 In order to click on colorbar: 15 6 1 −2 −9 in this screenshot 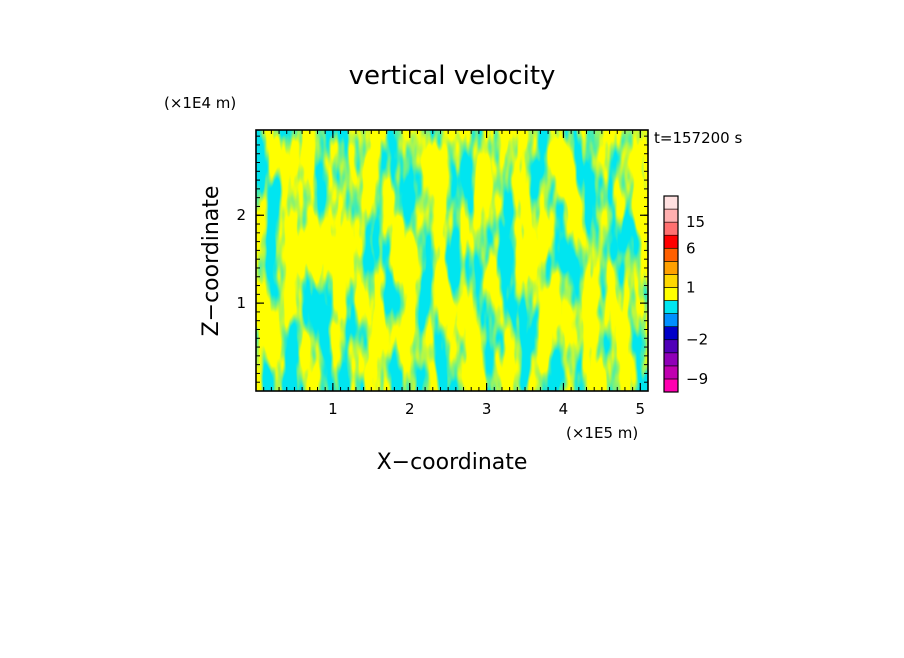, I will do `click(685, 294)`.